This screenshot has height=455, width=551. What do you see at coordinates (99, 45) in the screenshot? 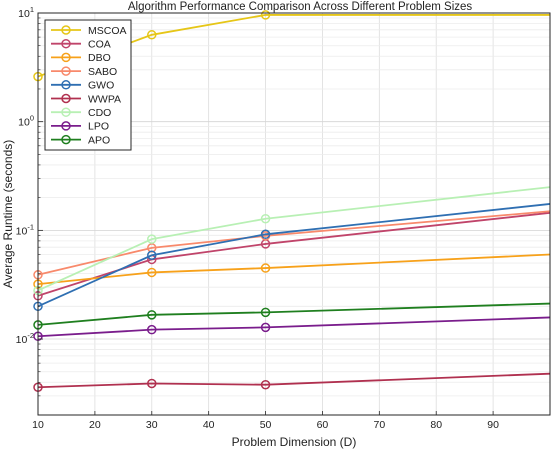
I see `legend-label: COA` at bounding box center [99, 45].